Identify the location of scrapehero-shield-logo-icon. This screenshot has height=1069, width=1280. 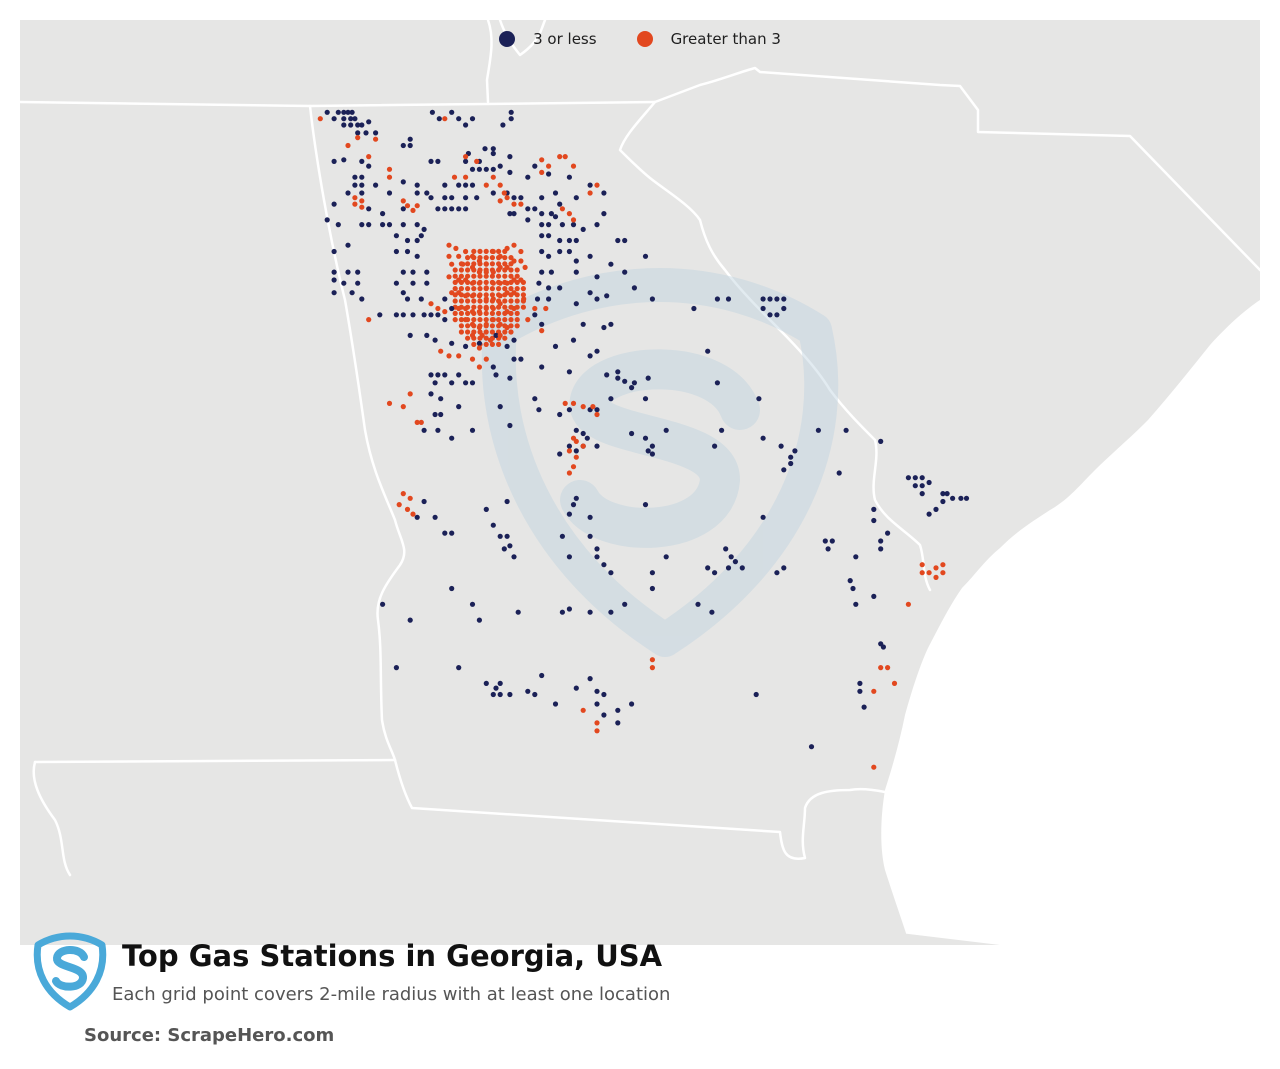
(70, 971).